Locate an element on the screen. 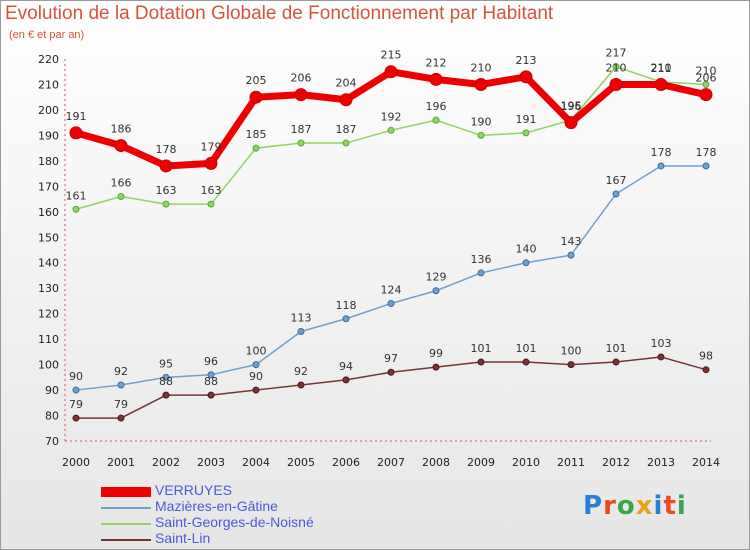  legend-label: Saint-Georges-de-Noisné is located at coordinates (234, 522).